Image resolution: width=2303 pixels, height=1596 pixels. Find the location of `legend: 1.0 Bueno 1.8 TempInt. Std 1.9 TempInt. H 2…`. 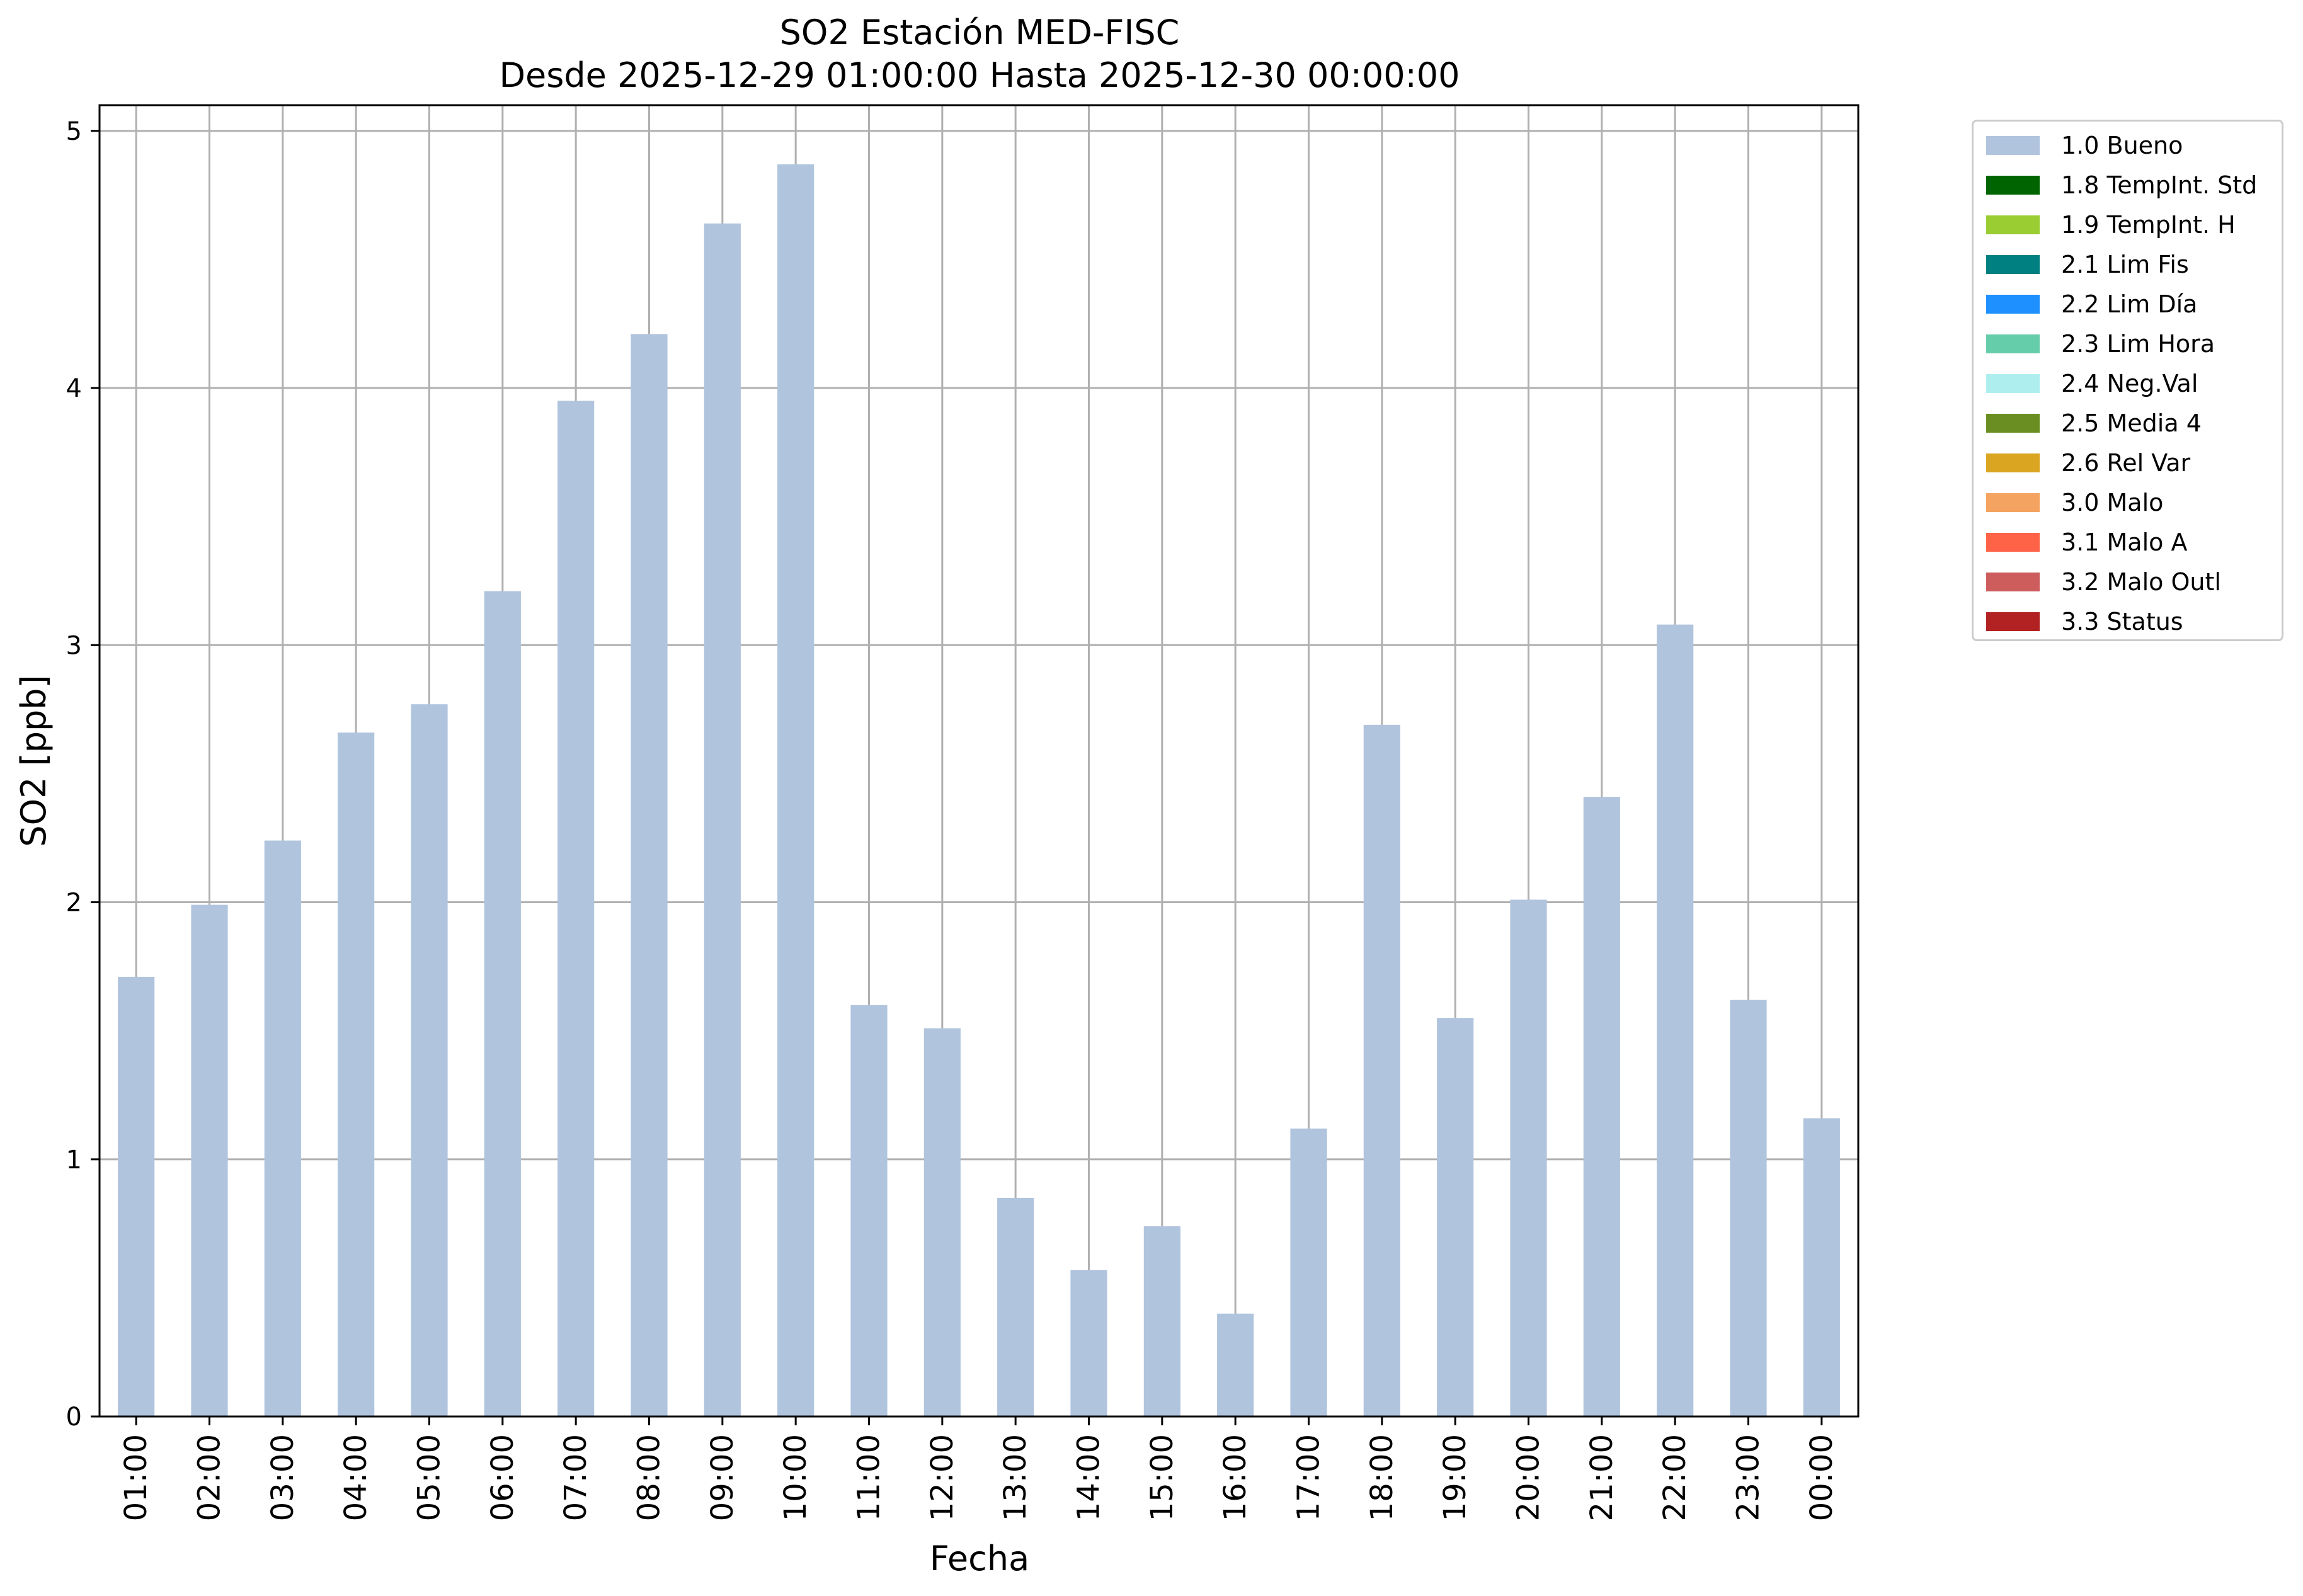

legend: 1.0 Bueno 1.8 TempInt. Std 1.9 TempInt. H 2… is located at coordinates (2127, 380).